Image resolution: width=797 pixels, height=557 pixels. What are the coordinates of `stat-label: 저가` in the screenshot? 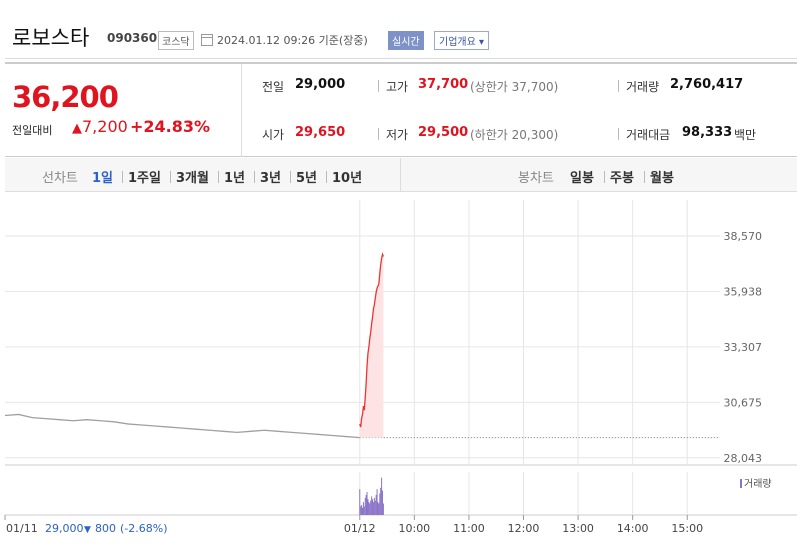 It's located at (397, 135).